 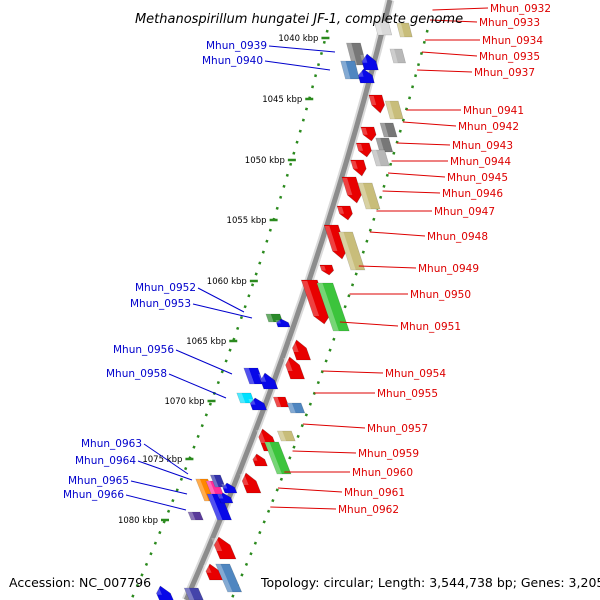 I want to click on accession-text: Accession: NC_007796, so click(x=80, y=582).